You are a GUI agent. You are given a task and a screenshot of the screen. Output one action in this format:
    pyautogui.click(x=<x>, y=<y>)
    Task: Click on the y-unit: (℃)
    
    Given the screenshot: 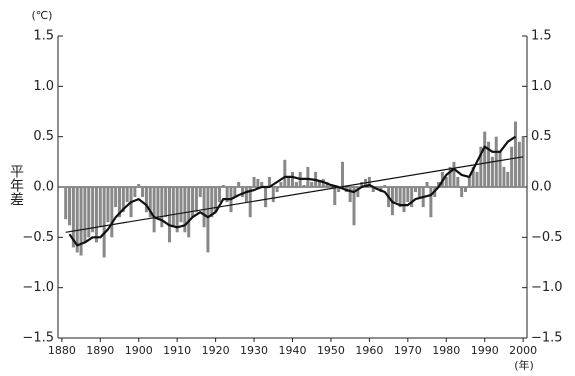 What is the action you would take?
    pyautogui.click(x=42, y=15)
    